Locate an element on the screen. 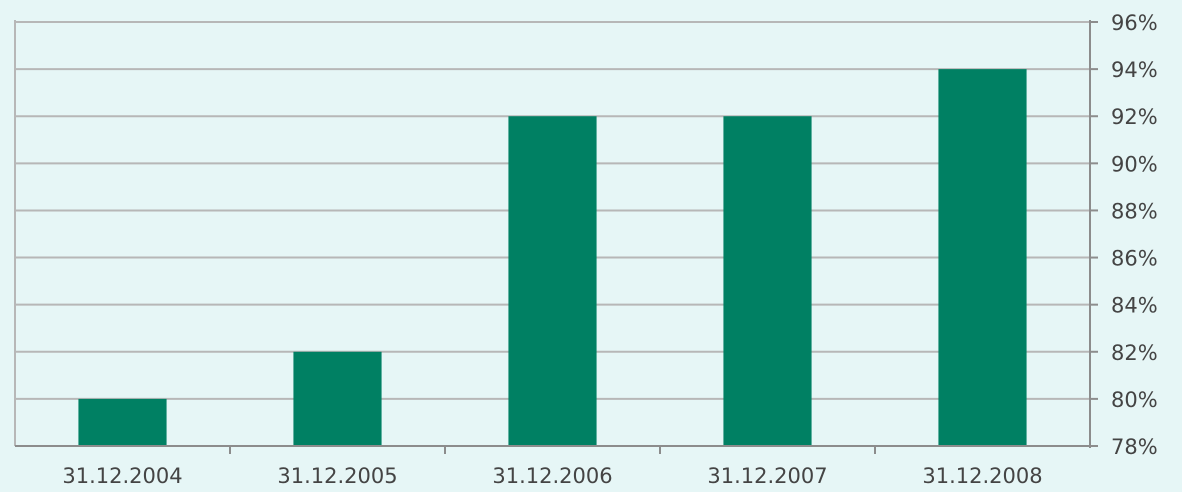  bar-31.12.2005 is located at coordinates (337, 398).